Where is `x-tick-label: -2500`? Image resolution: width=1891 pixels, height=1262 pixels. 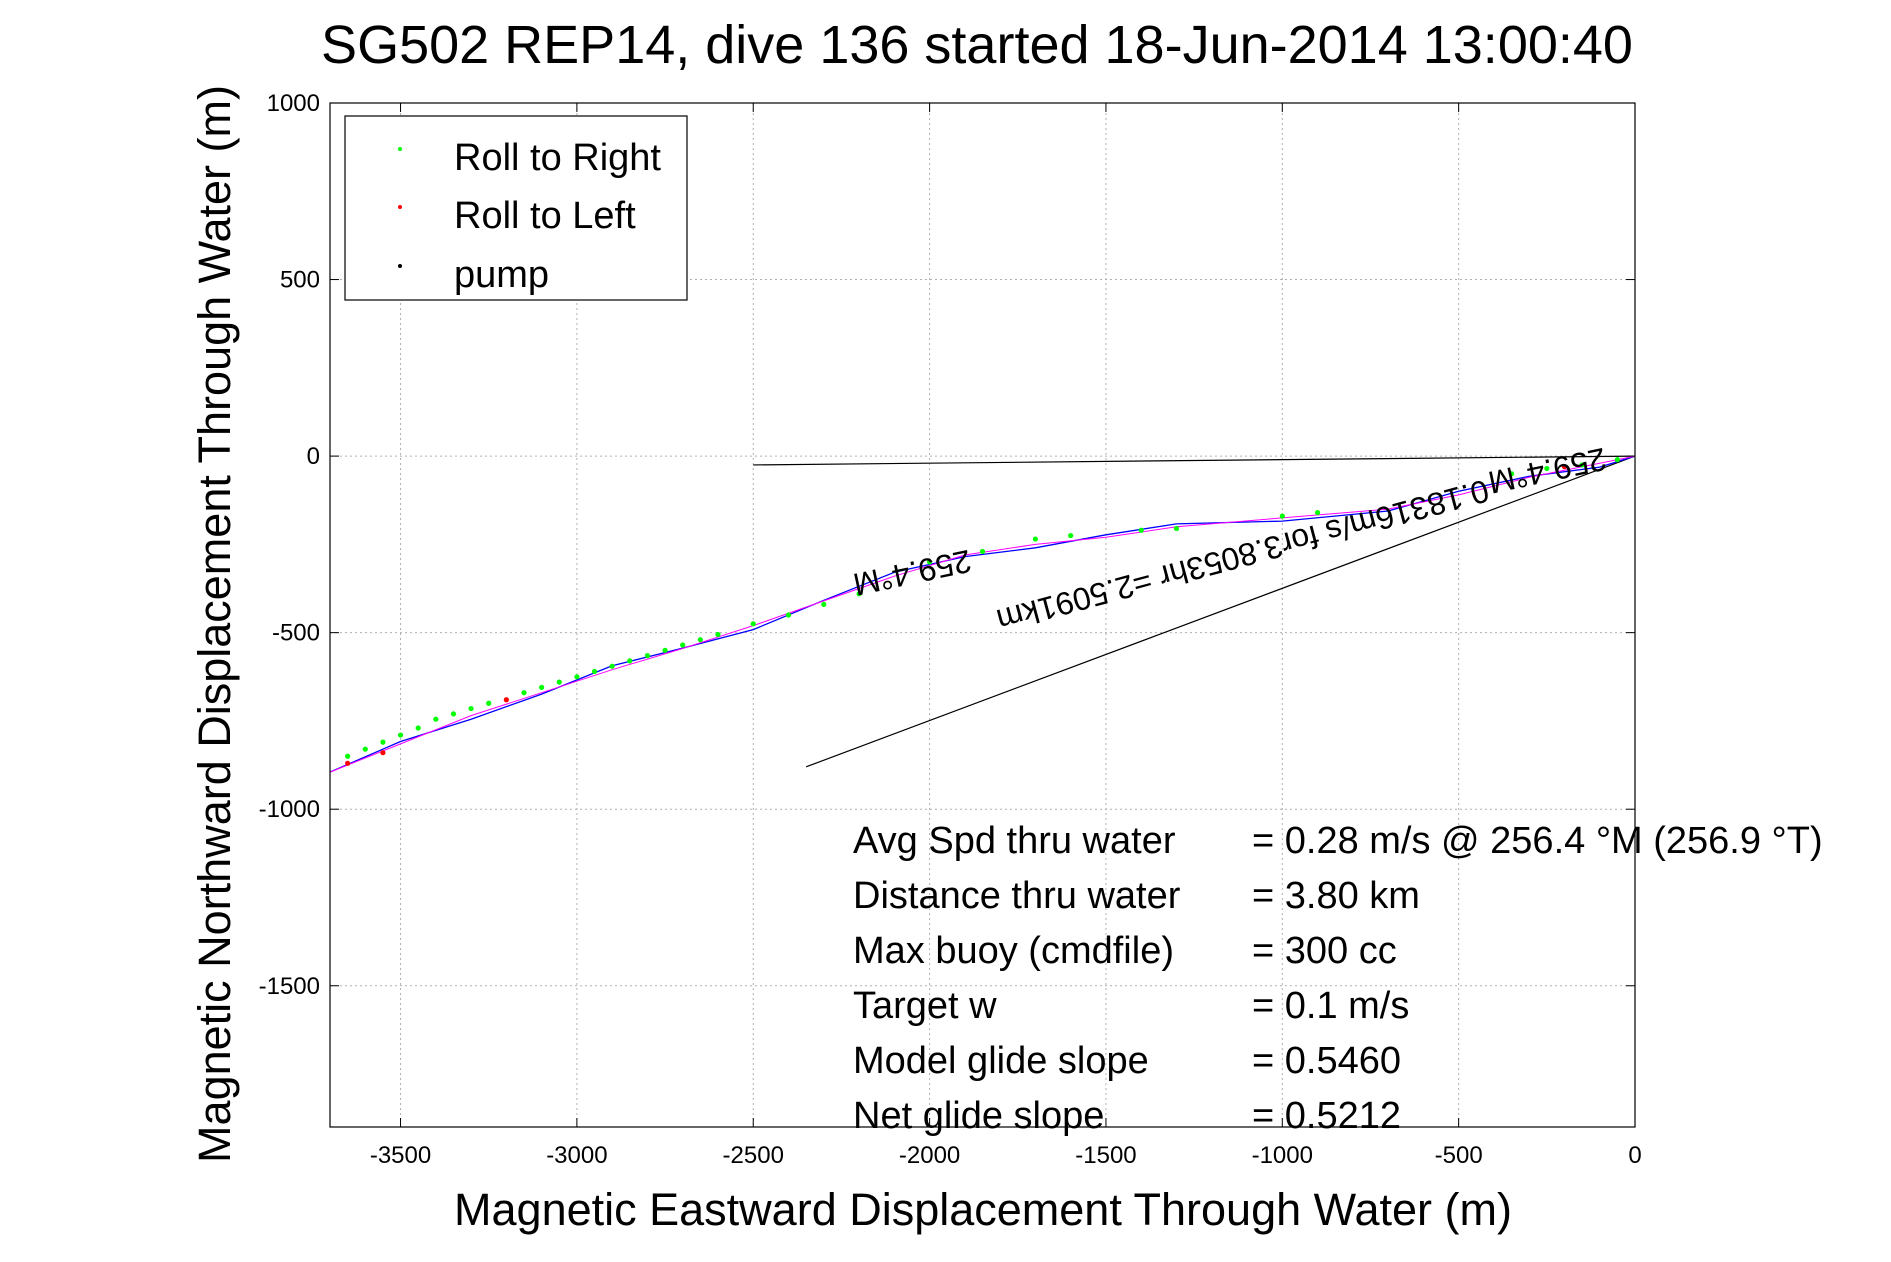 x-tick-label: -2500 is located at coordinates (753, 1155).